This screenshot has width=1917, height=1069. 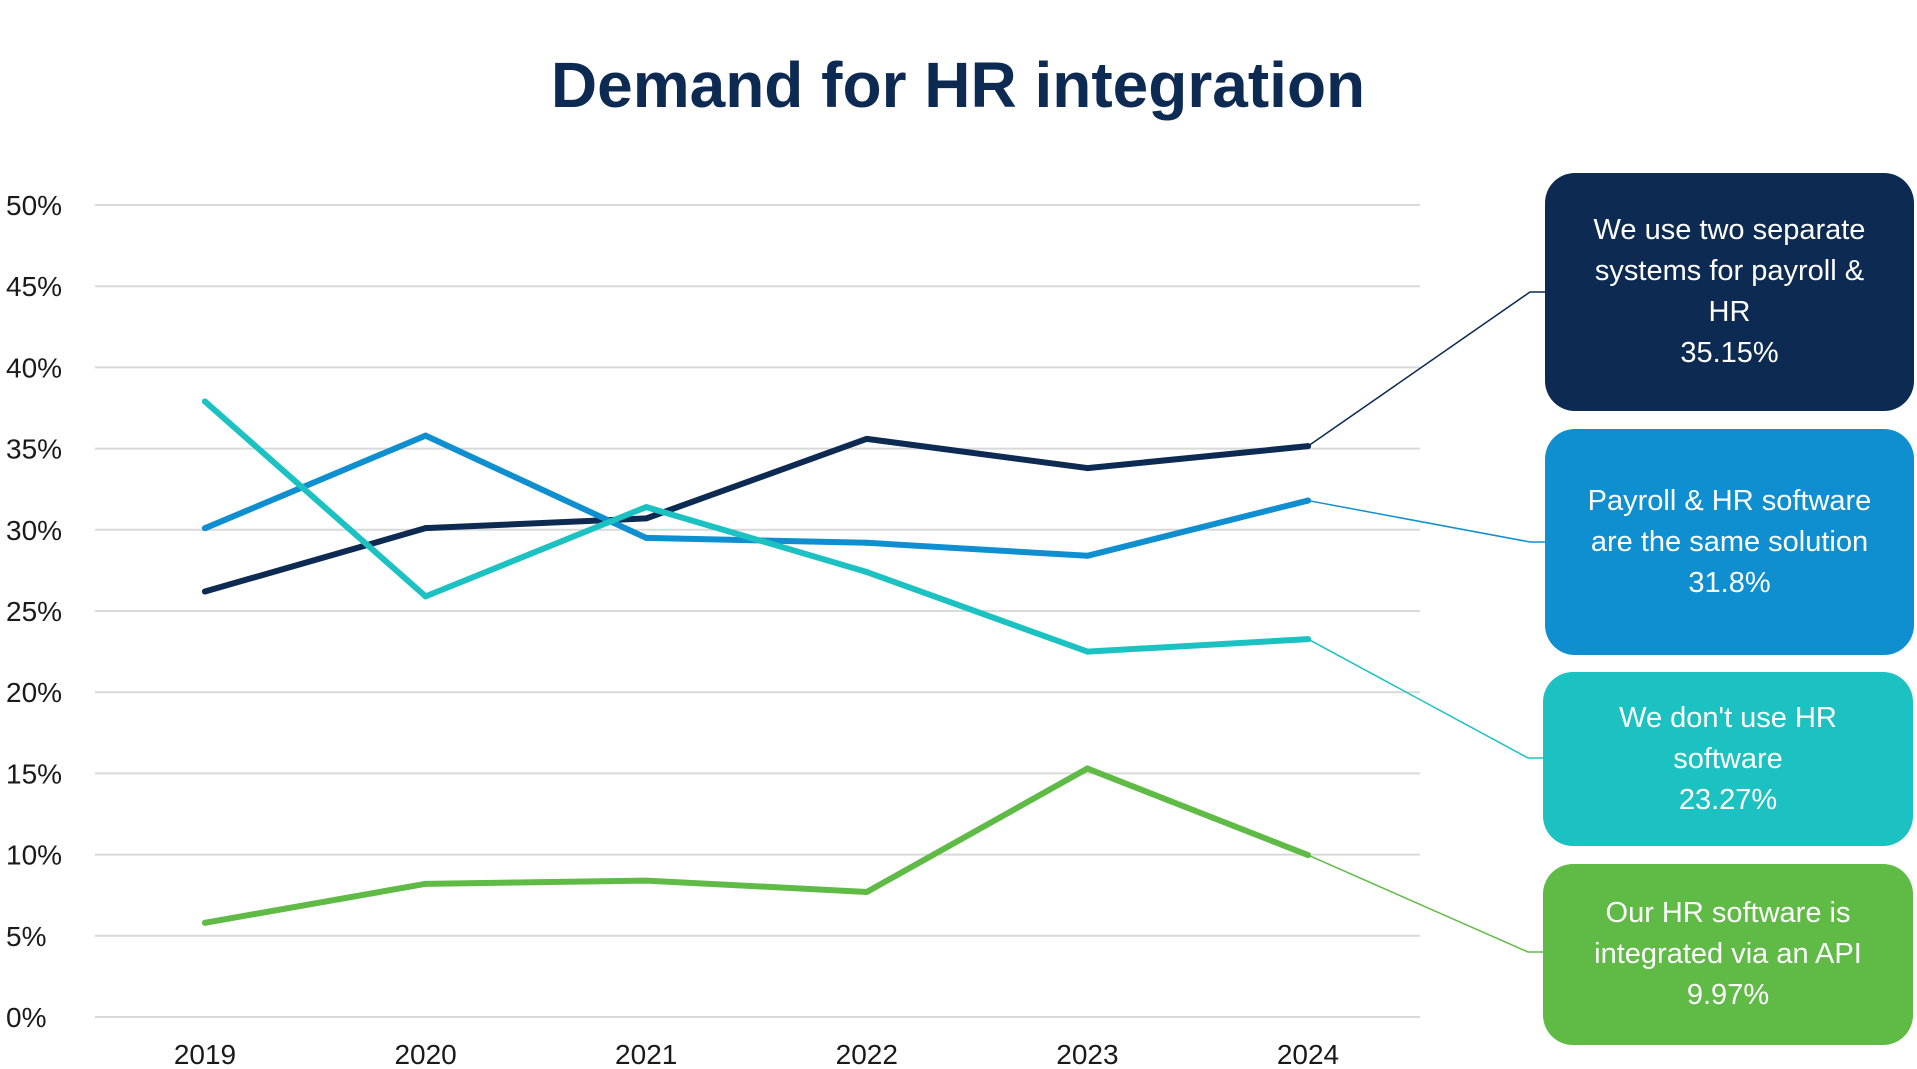 What do you see at coordinates (34, 449) in the screenshot?
I see `y-tick-label: 35%` at bounding box center [34, 449].